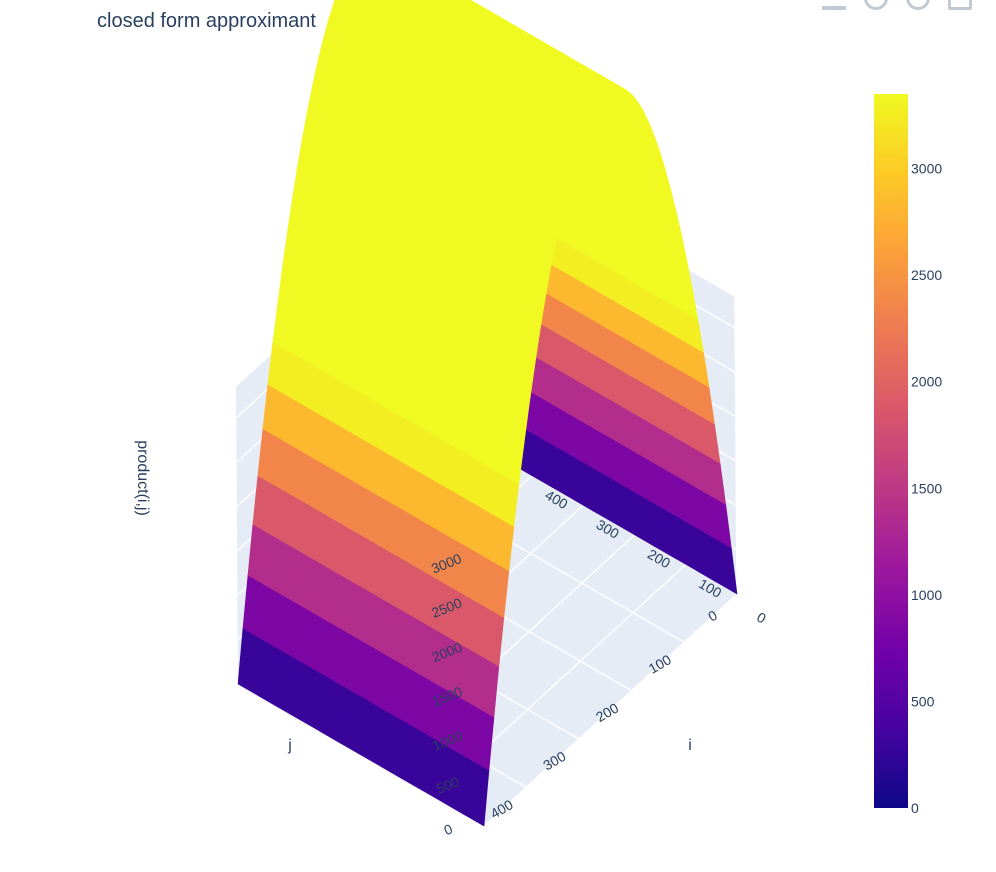  I want to click on colorbar-tick-1000: 1000, so click(926, 595).